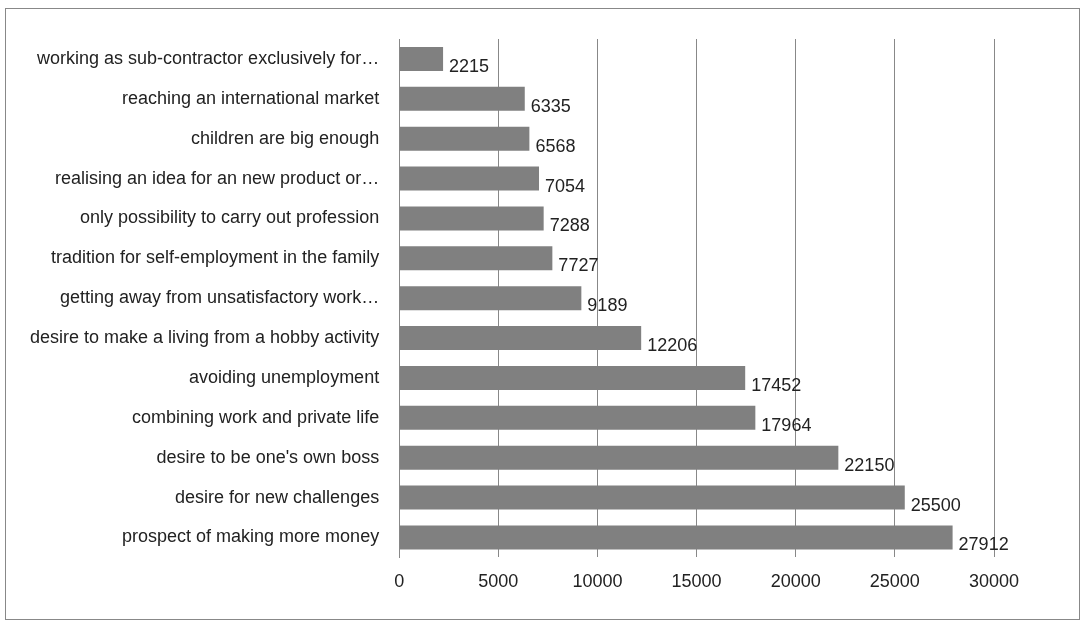  I want to click on y-tick-label: combining work and private life, so click(256, 416).